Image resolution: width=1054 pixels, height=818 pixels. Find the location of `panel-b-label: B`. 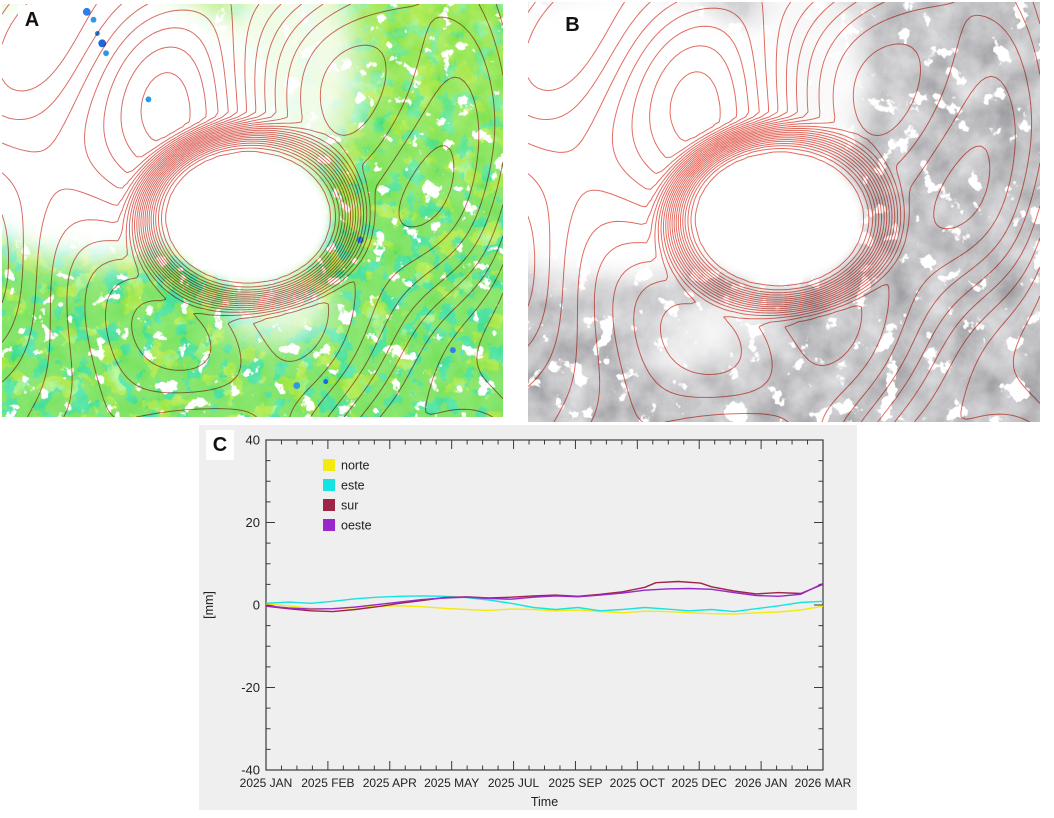

panel-b-label: B is located at coordinates (572, 25).